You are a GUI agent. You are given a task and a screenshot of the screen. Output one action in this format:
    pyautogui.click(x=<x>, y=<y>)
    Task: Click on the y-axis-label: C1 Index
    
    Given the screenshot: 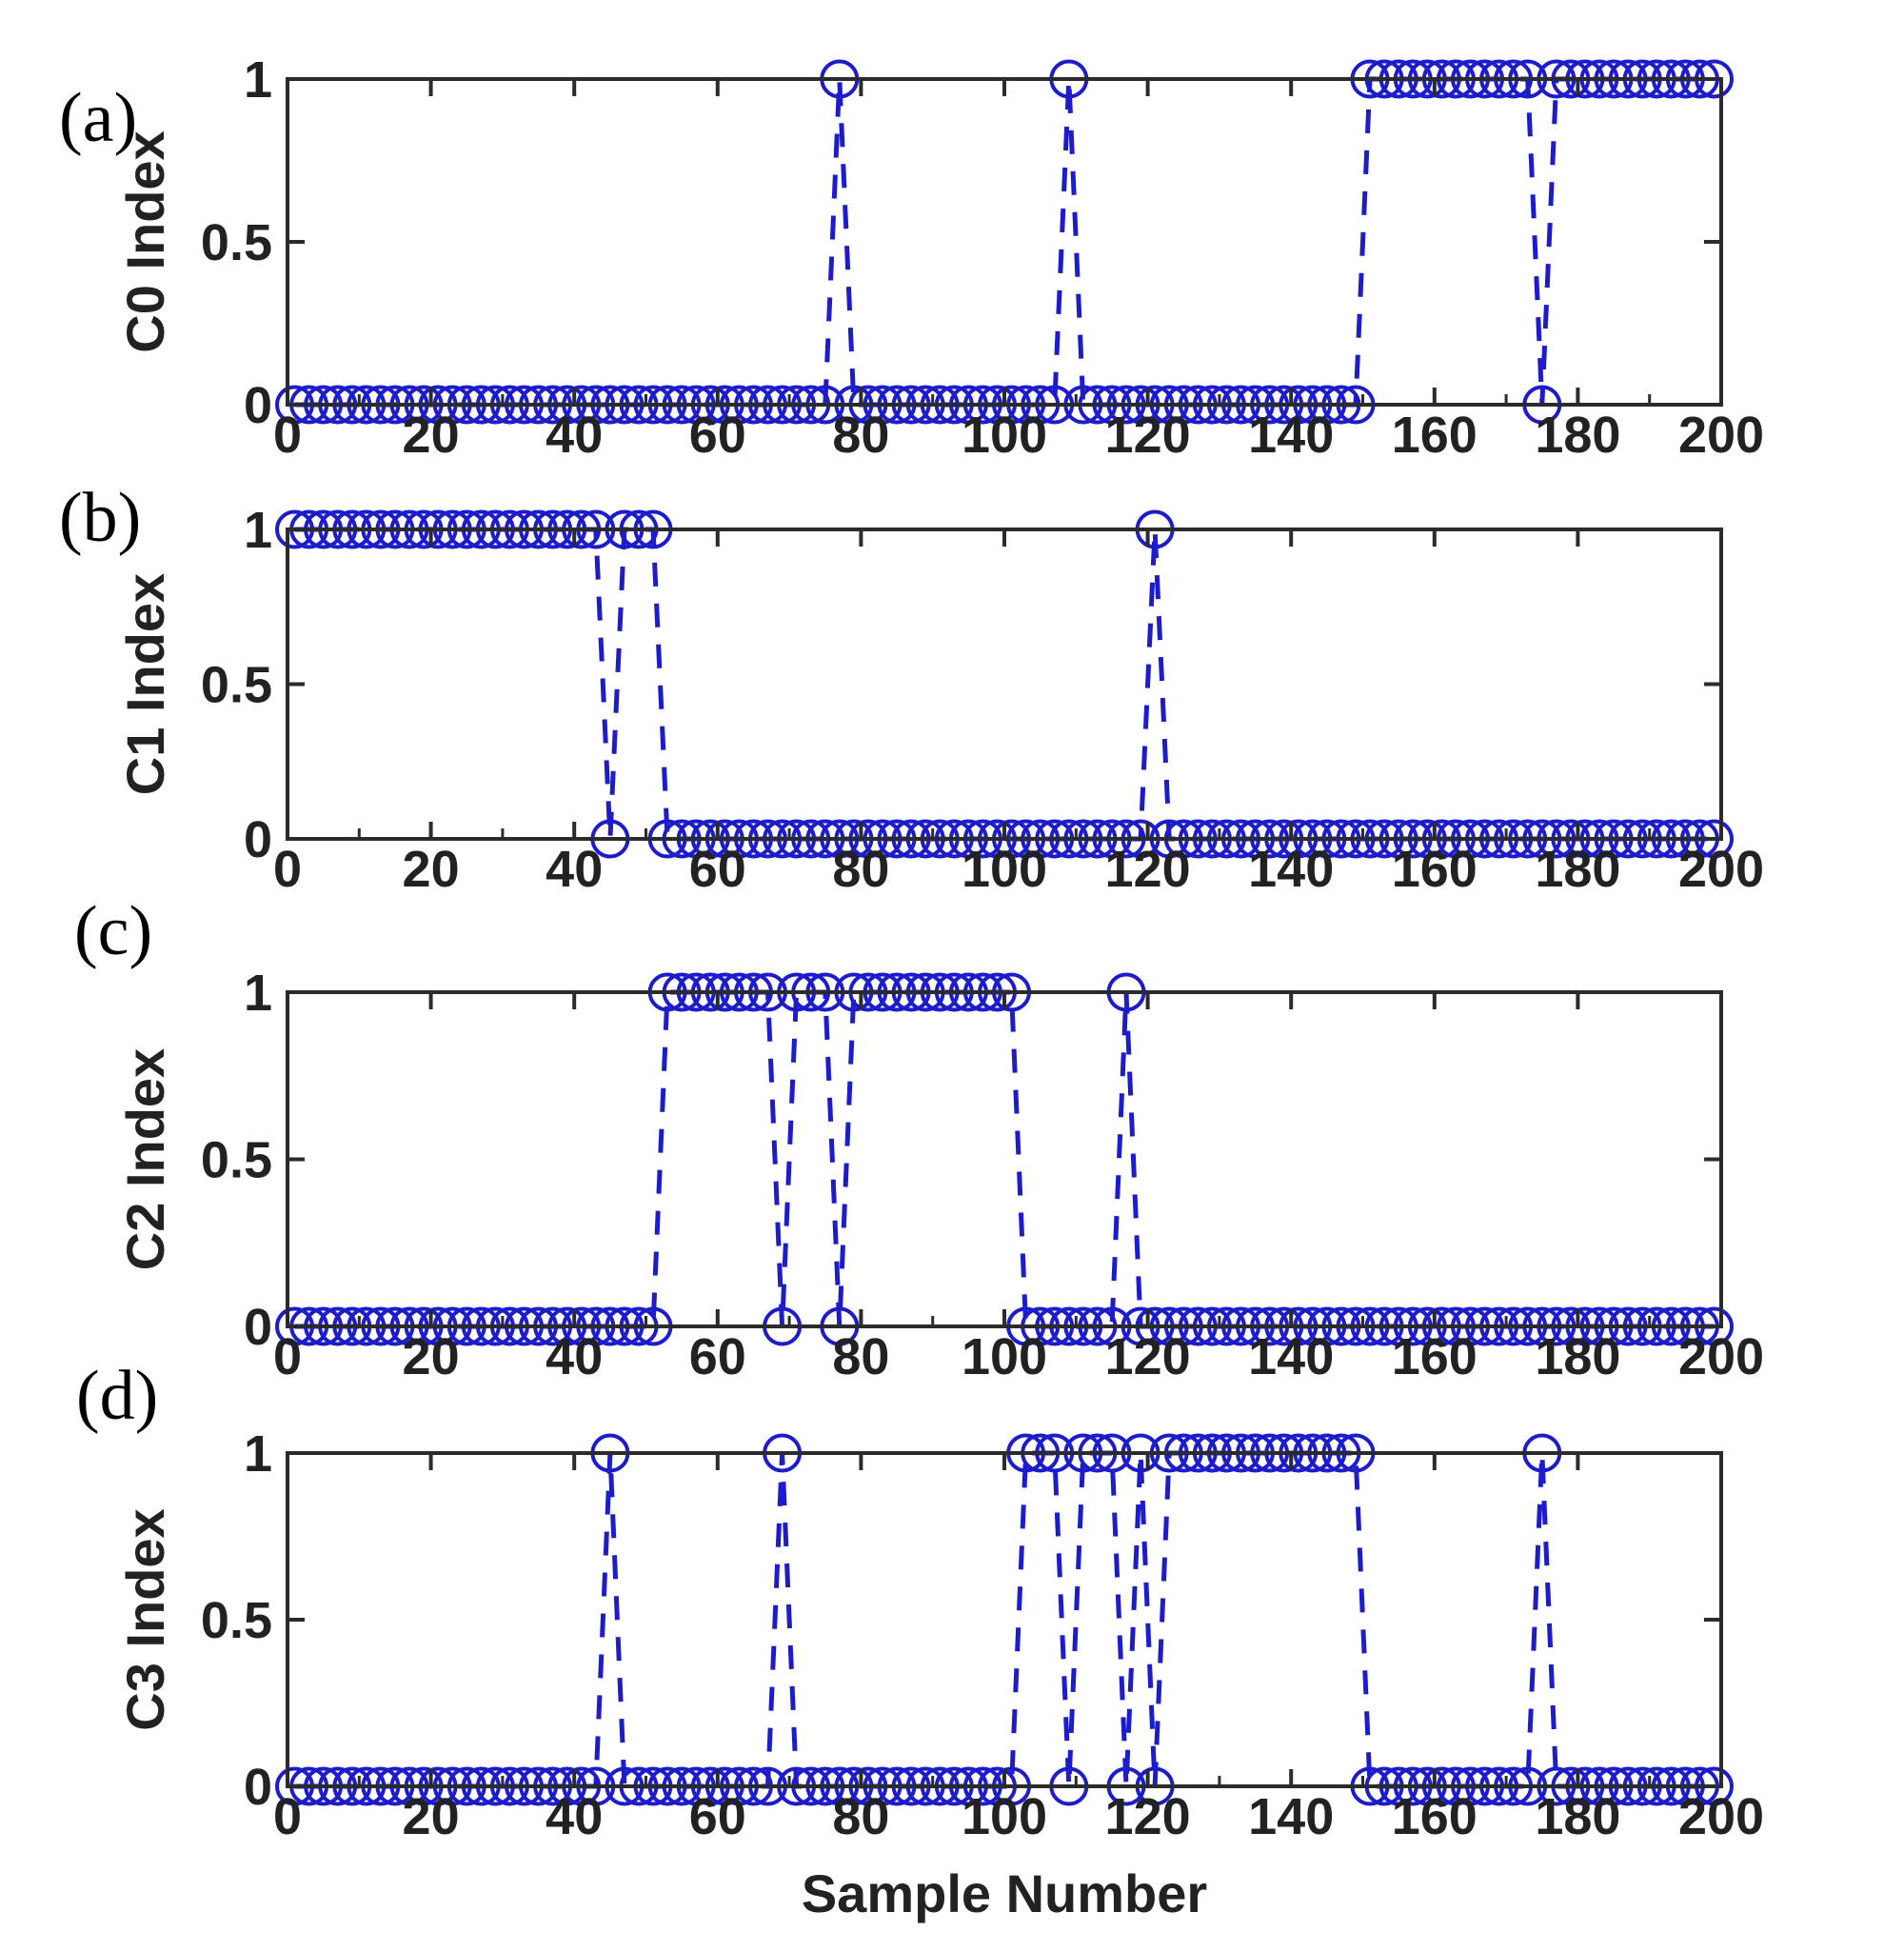 What is the action you would take?
    pyautogui.click(x=145, y=684)
    